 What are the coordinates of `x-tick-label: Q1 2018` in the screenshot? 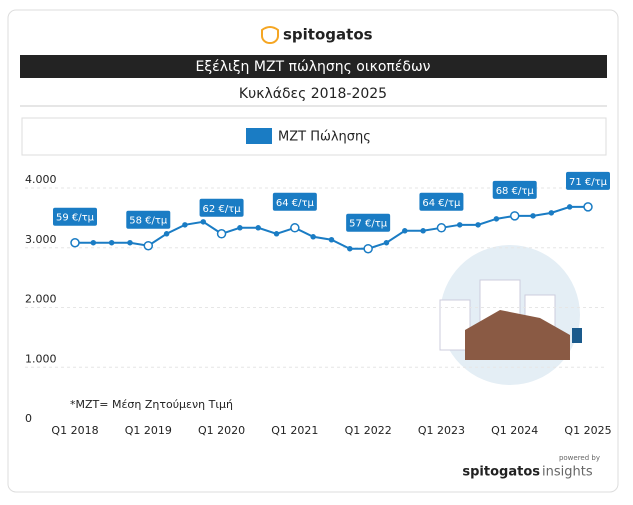 It's located at (74, 430).